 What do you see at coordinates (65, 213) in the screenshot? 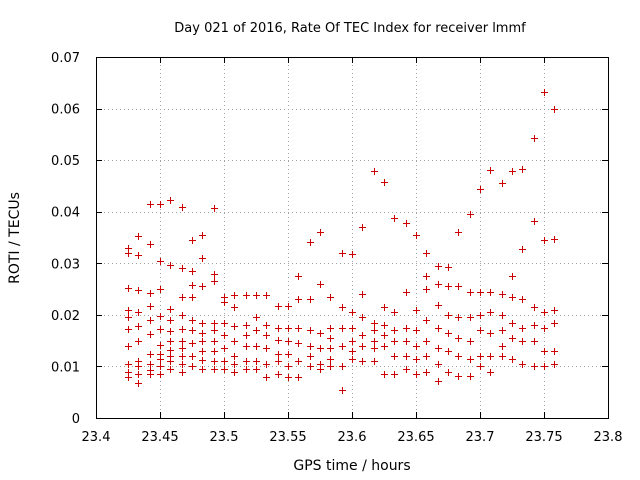
I see `y-tick-label: 0.04` at bounding box center [65, 213].